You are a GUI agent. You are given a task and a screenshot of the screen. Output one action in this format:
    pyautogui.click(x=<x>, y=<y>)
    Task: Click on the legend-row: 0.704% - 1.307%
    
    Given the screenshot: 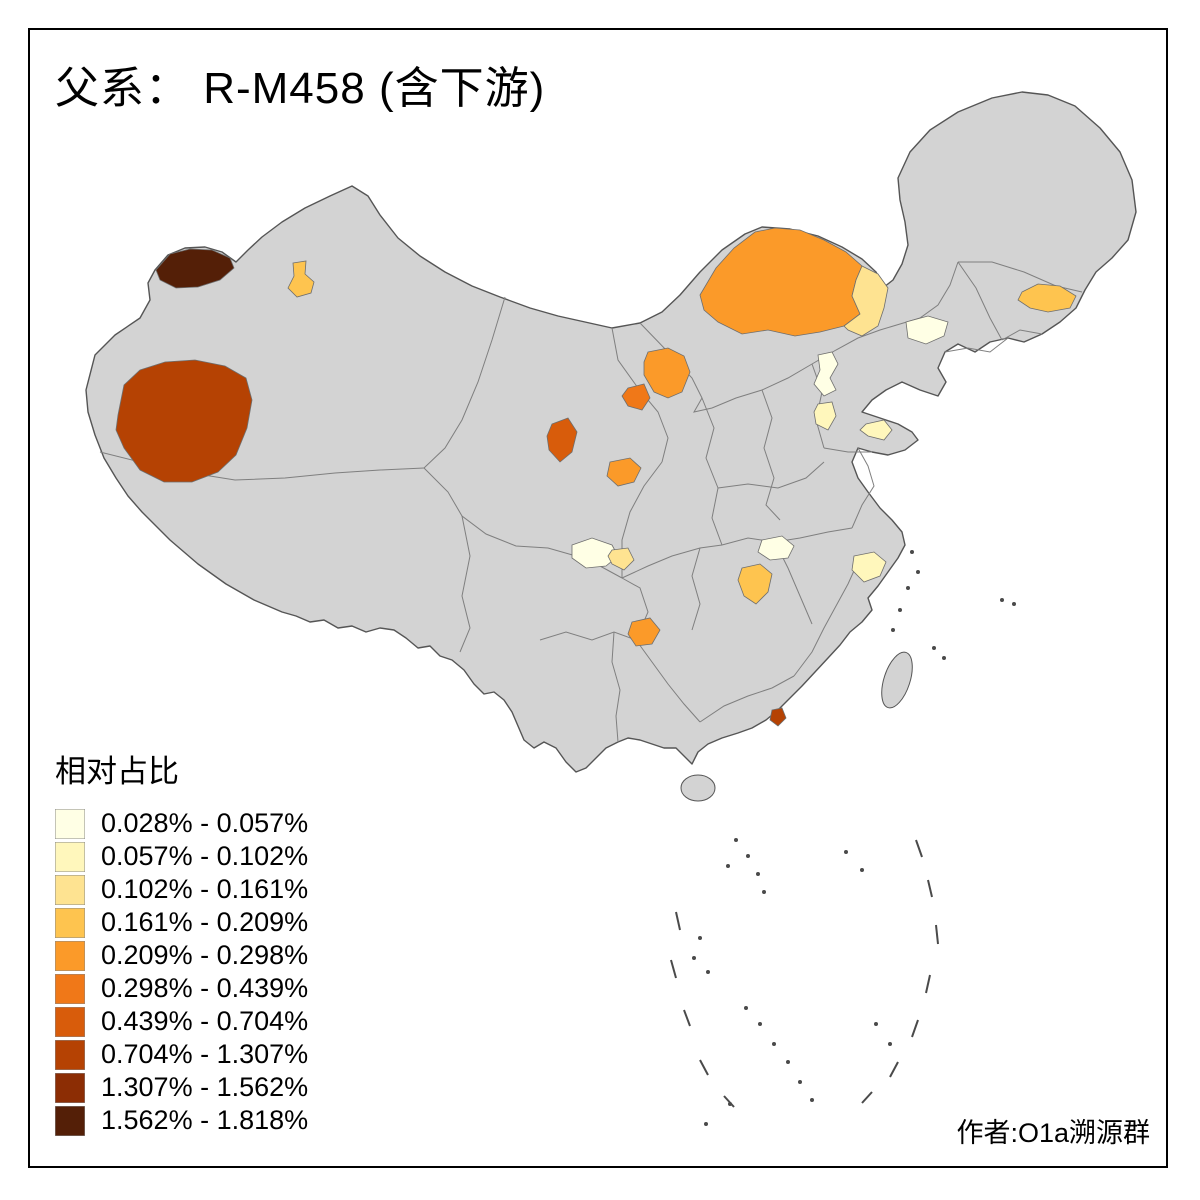 What is the action you would take?
    pyautogui.click(x=181, y=1054)
    